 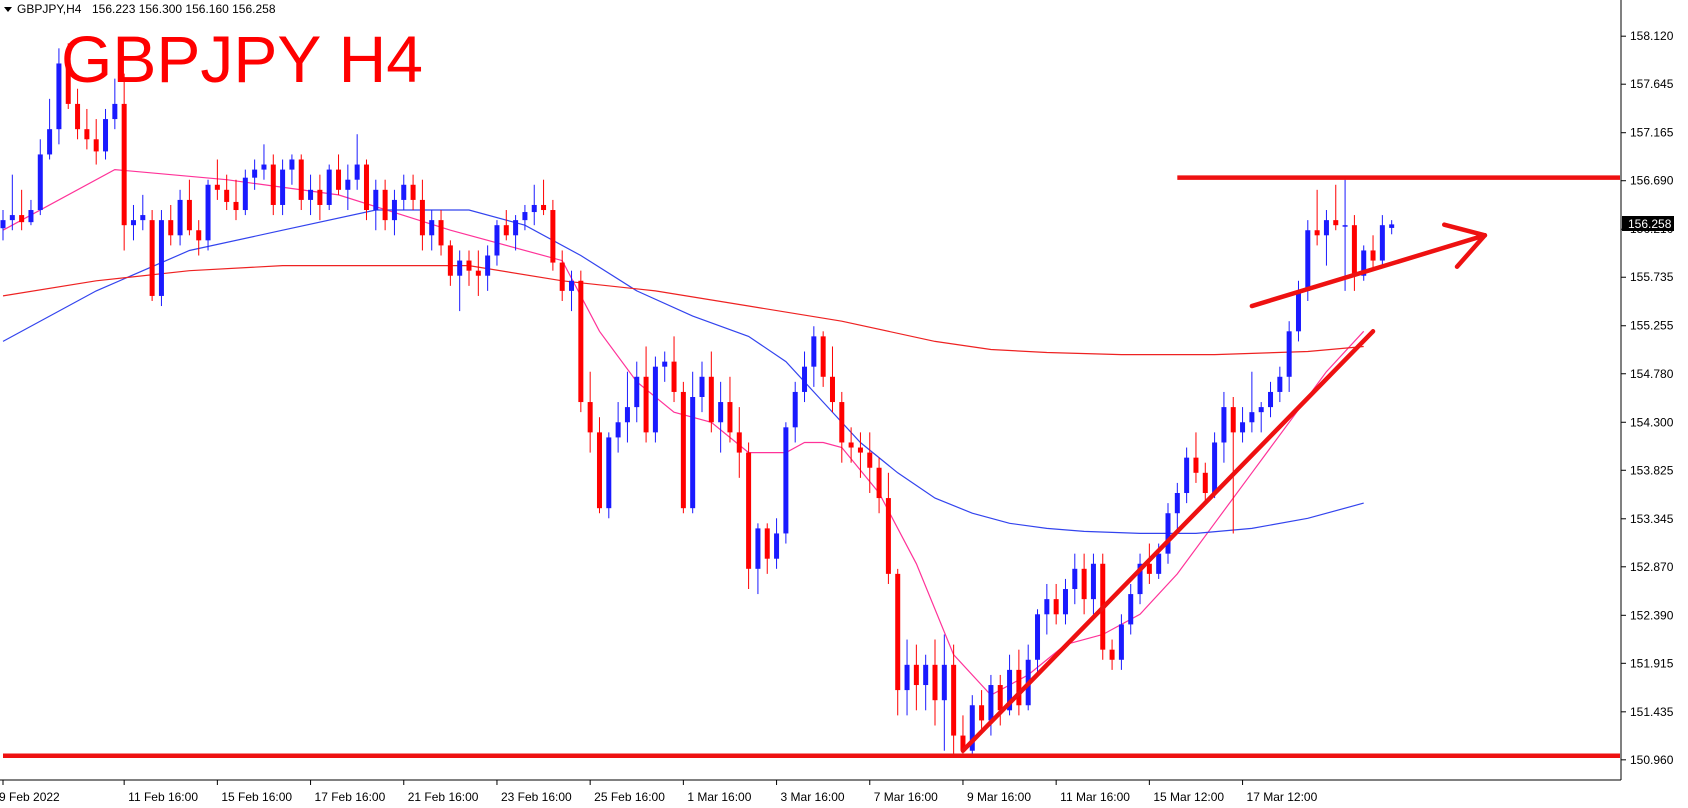 What do you see at coordinates (1652, 277) in the screenshot?
I see `price-tick-label: 155.735` at bounding box center [1652, 277].